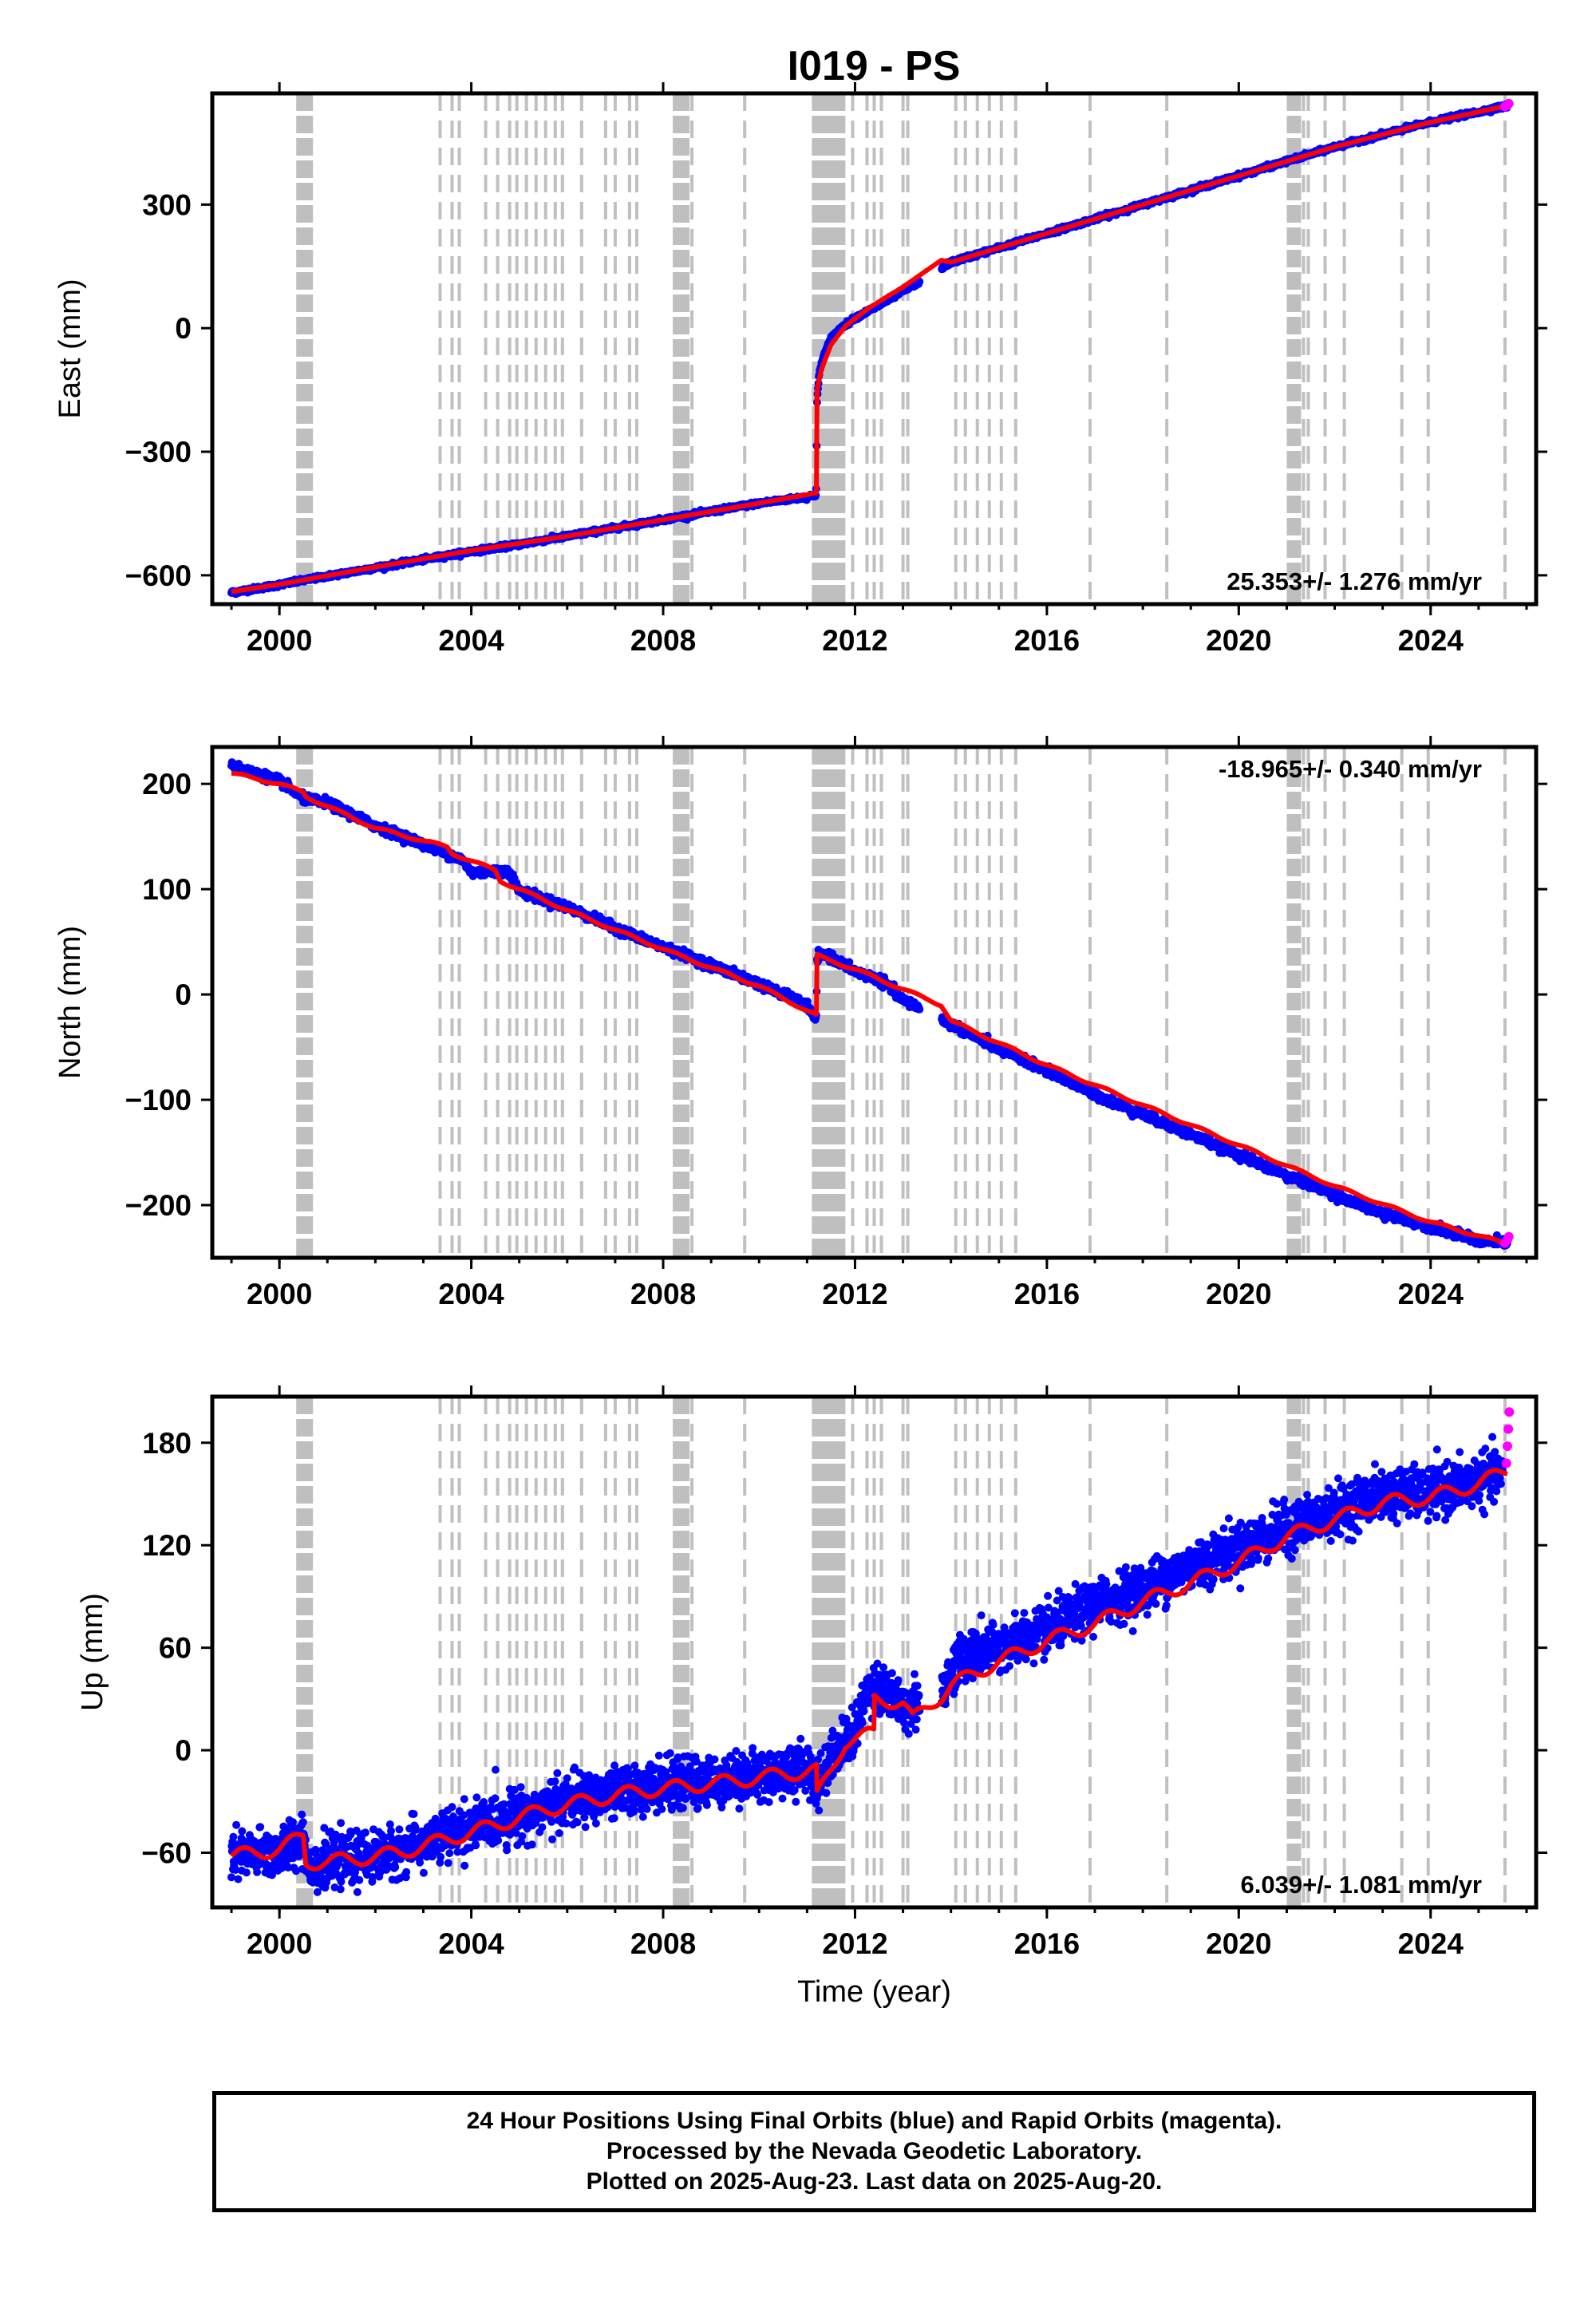 The height and width of the screenshot is (2316, 1596). Describe the element at coordinates (167, 204) in the screenshot. I see `y-tick-label: 300` at that location.